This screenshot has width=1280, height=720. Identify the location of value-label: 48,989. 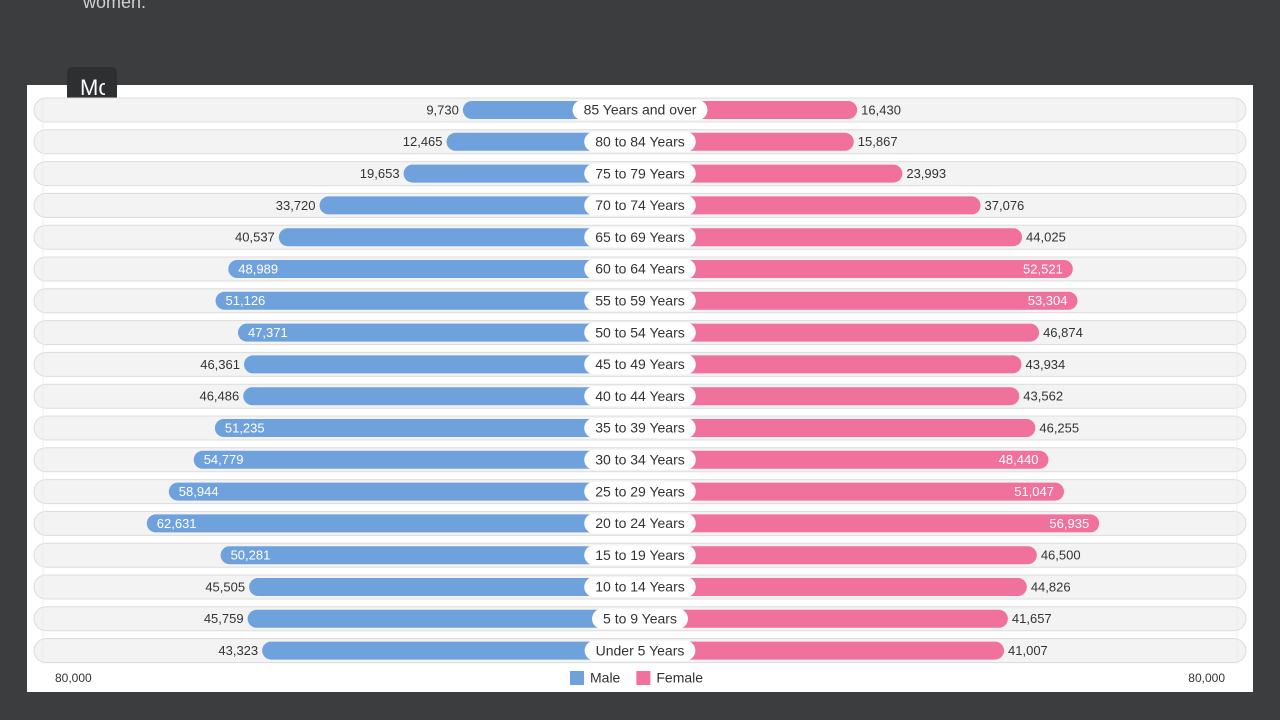
(258, 268).